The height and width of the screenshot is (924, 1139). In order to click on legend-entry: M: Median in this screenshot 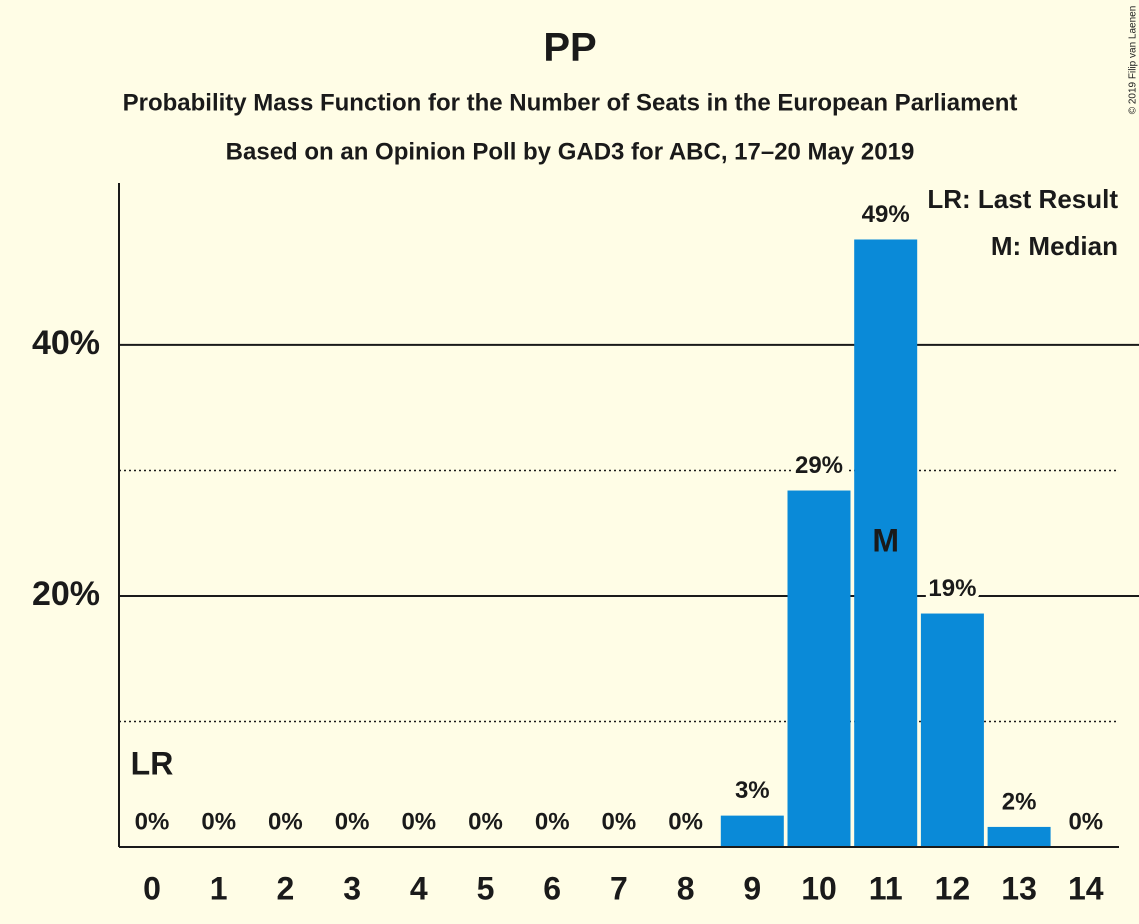, I will do `click(1054, 246)`.